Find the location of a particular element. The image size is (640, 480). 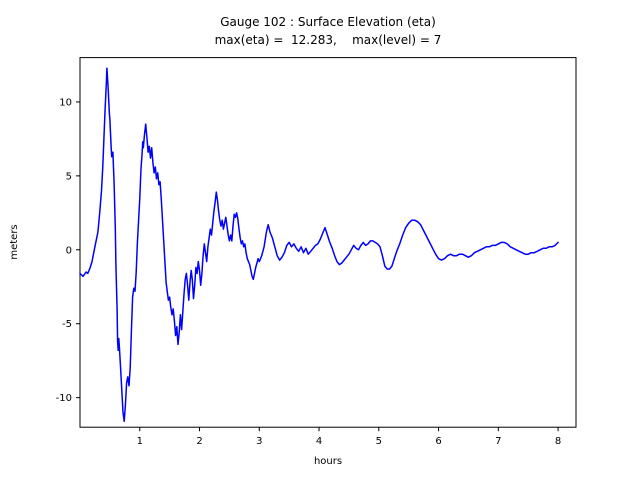

y-tick-label: -5 is located at coordinates (67, 324).